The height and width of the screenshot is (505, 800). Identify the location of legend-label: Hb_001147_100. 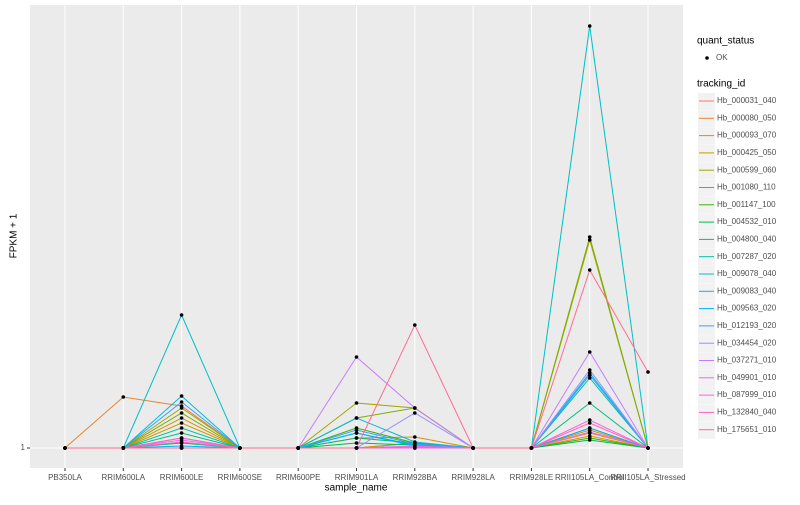
(746, 204).